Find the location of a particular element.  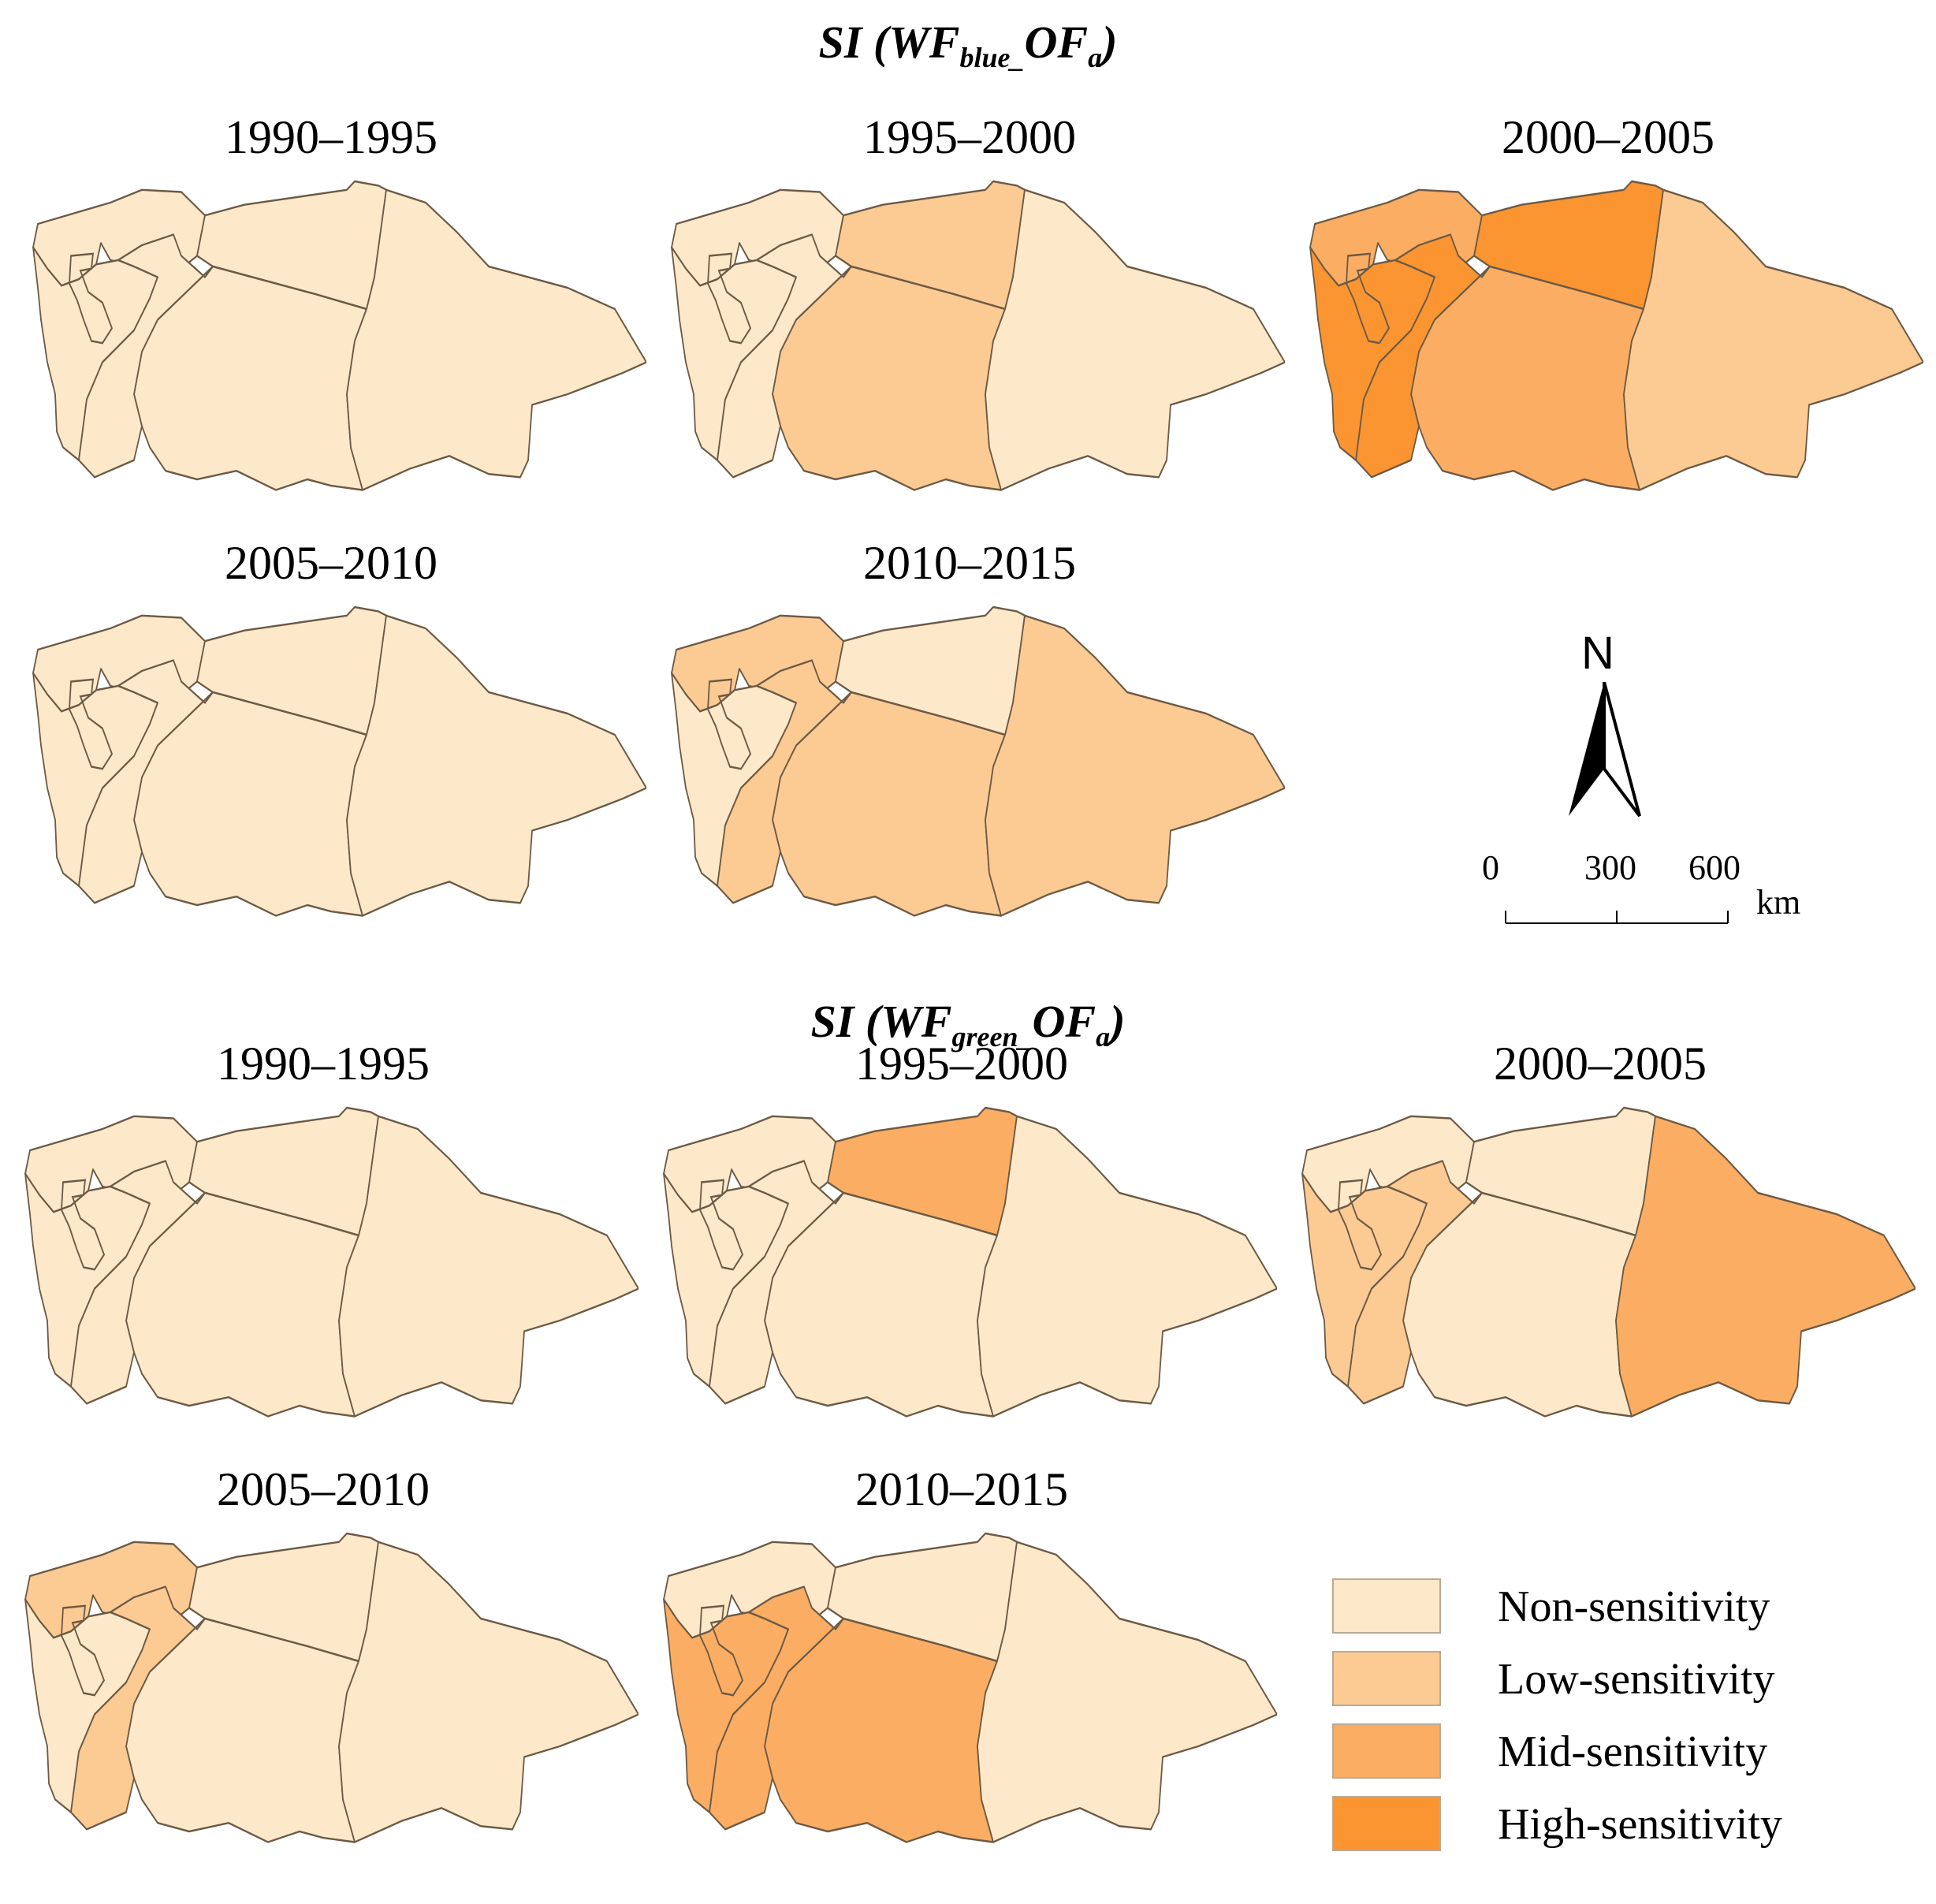

map-panel-green-1: 1990–1995 is located at coordinates (323, 1257).